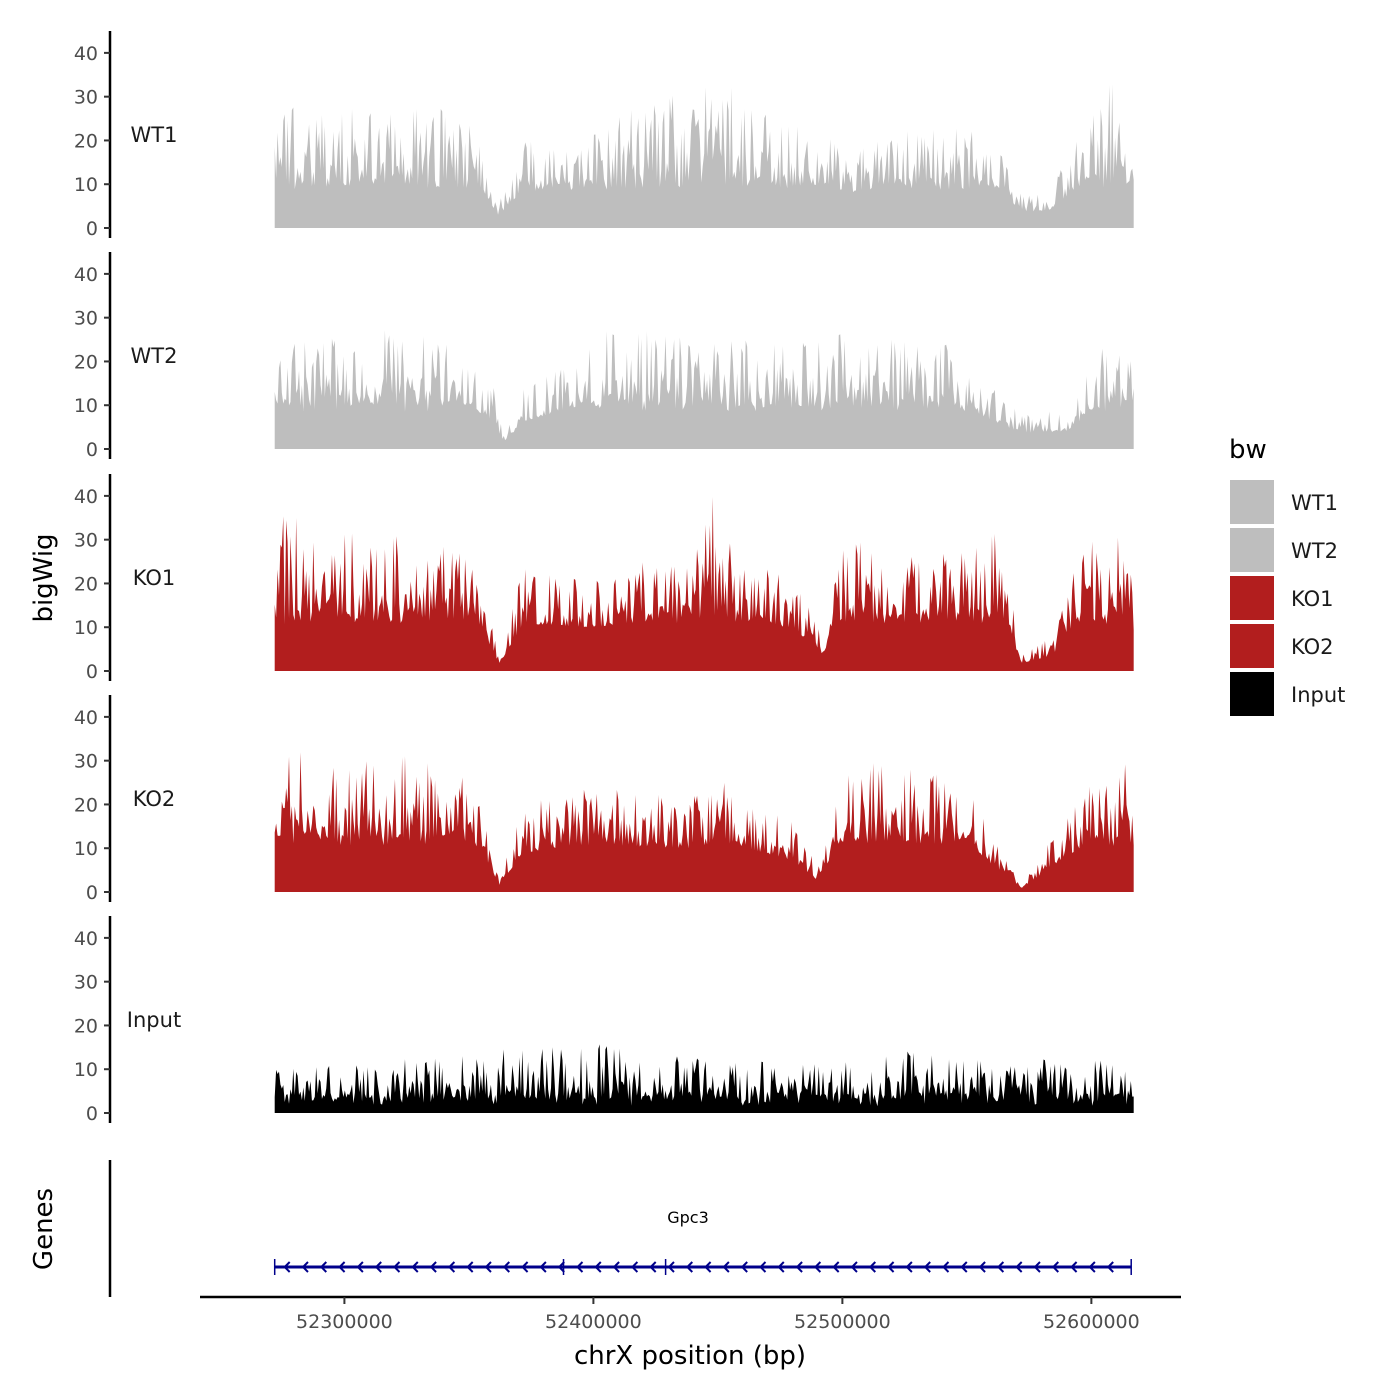  Describe the element at coordinates (1252, 502) in the screenshot. I see `legend-key-wt1` at that location.